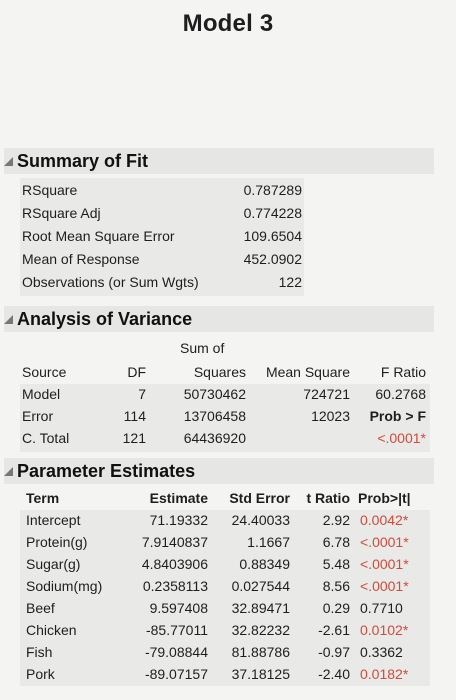  Describe the element at coordinates (51, 630) in the screenshot. I see `param-term: Chicken` at that location.